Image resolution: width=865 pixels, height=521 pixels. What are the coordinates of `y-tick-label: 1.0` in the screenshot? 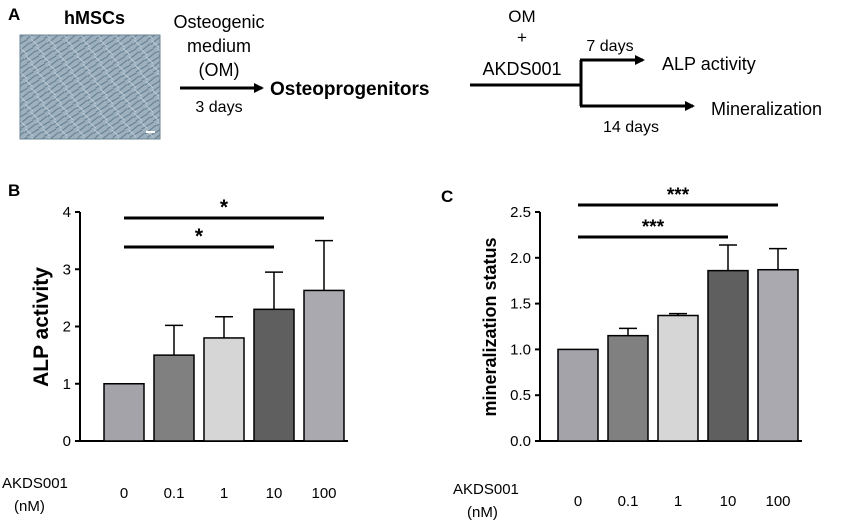 It's located at (520, 349).